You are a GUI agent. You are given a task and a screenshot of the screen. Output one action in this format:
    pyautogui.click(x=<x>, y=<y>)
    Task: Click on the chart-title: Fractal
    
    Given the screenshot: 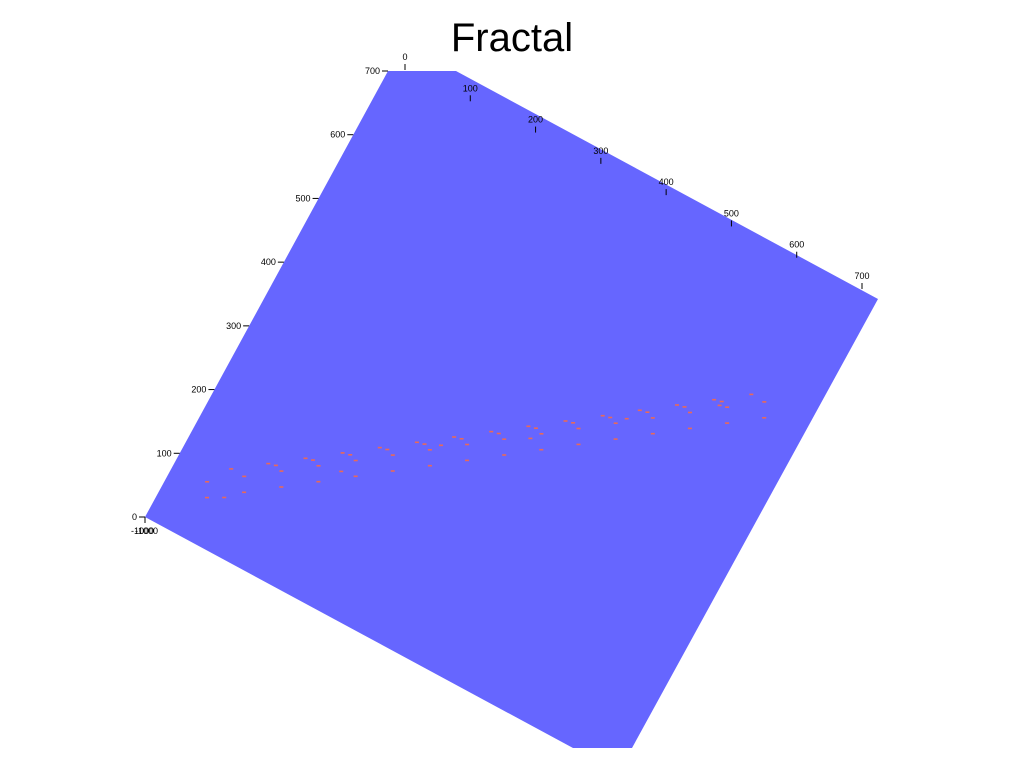 What is the action you would take?
    pyautogui.click(x=512, y=38)
    